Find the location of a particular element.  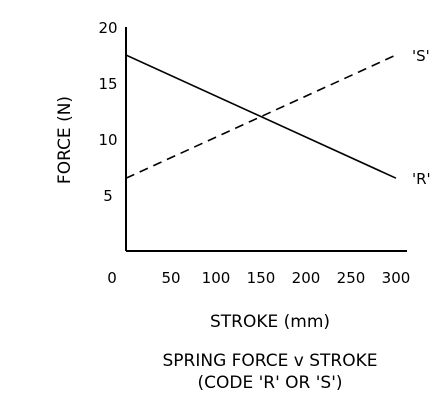

chart-title: SPRING FORCE v STROKE is located at coordinates (269, 361).